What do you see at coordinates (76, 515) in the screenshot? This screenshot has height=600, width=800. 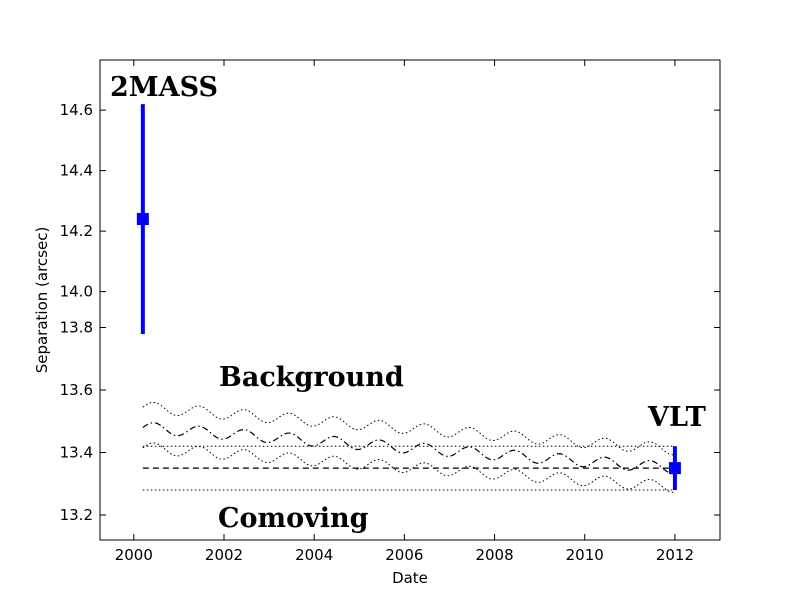 I see `y-tick-label: 13.2` at bounding box center [76, 515].